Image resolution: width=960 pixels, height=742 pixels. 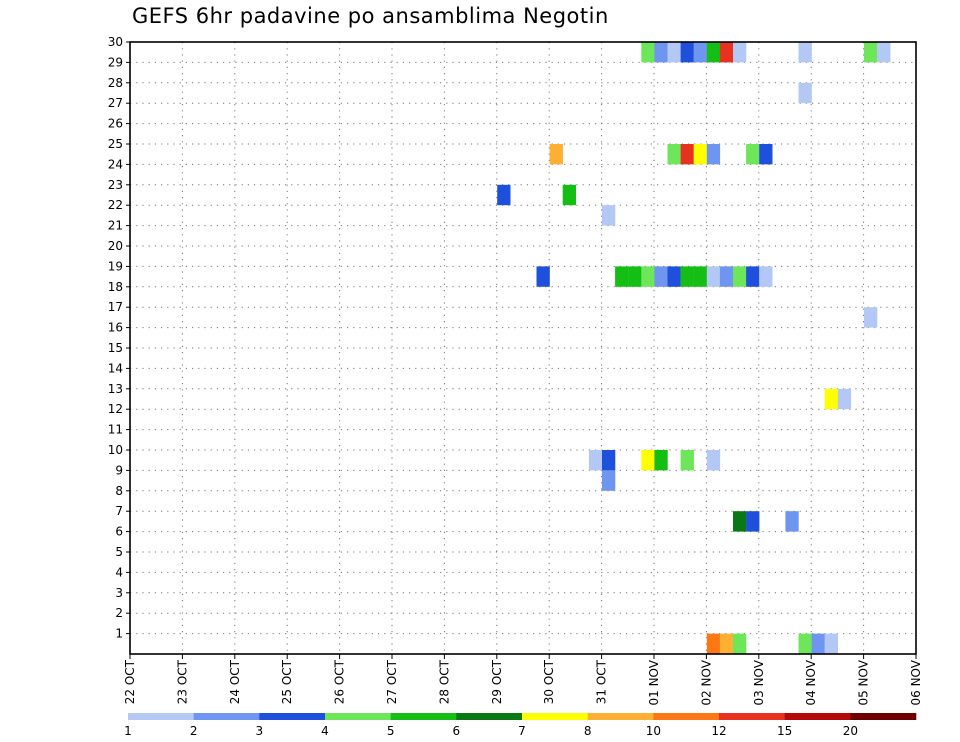 What do you see at coordinates (182, 681) in the screenshot?
I see `x-tick-label: 23 OCT` at bounding box center [182, 681].